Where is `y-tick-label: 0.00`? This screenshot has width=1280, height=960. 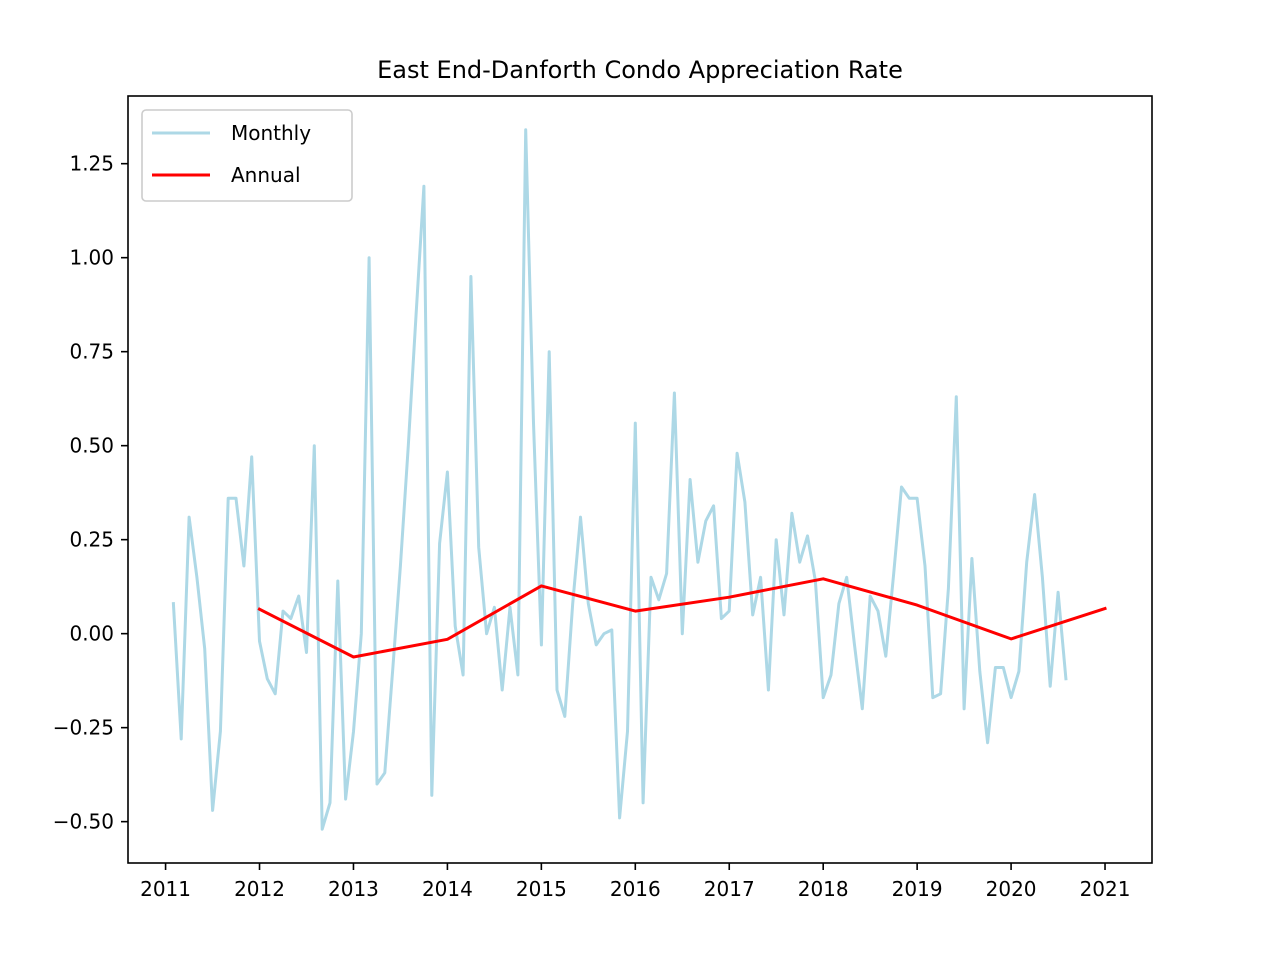 y-tick-label: 0.00 is located at coordinates (91, 634).